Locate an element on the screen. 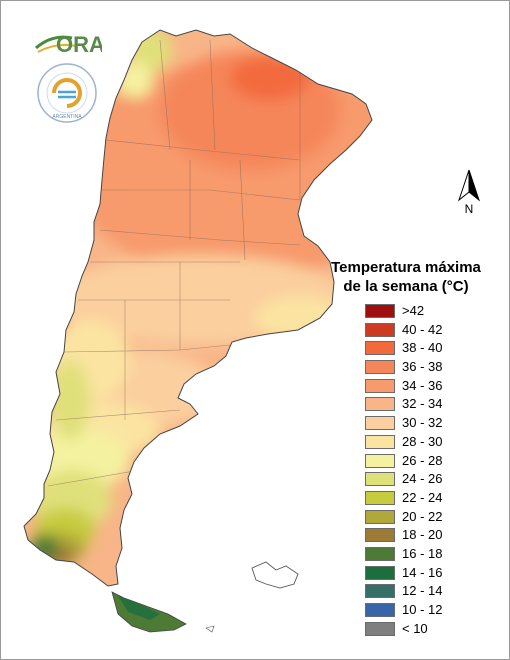 The width and height of the screenshot is (510, 660). legend-label: 14 - 16 is located at coordinates (422, 572).